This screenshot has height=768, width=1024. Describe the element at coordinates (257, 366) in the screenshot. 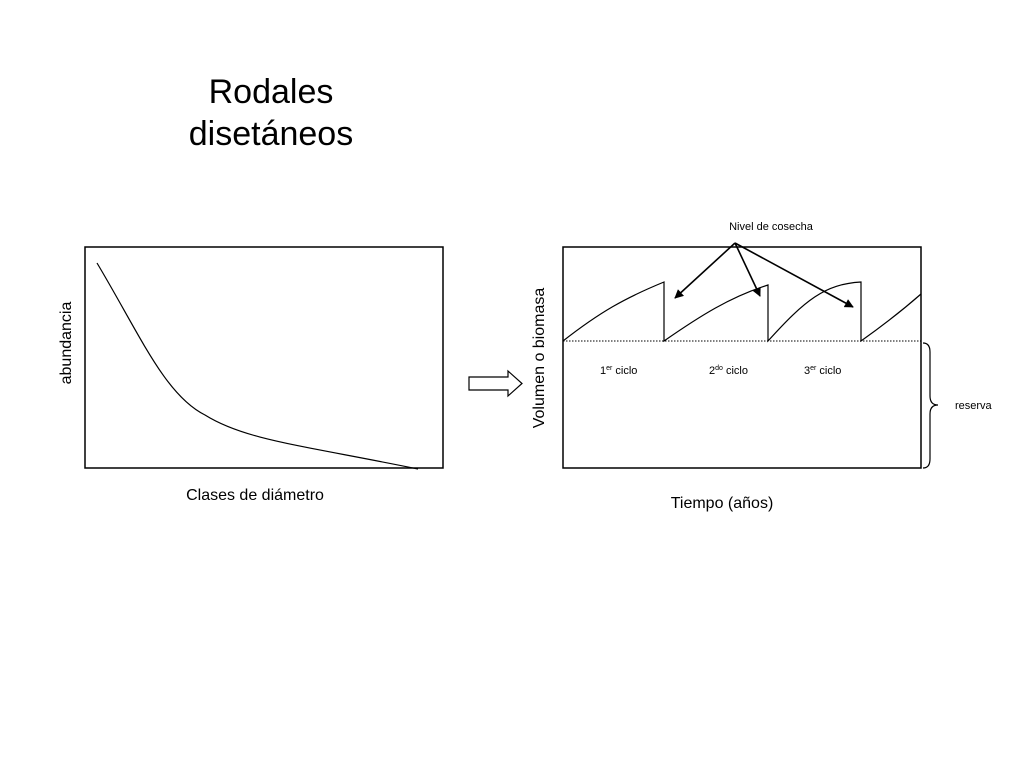

I see `abundance-curve` at that location.